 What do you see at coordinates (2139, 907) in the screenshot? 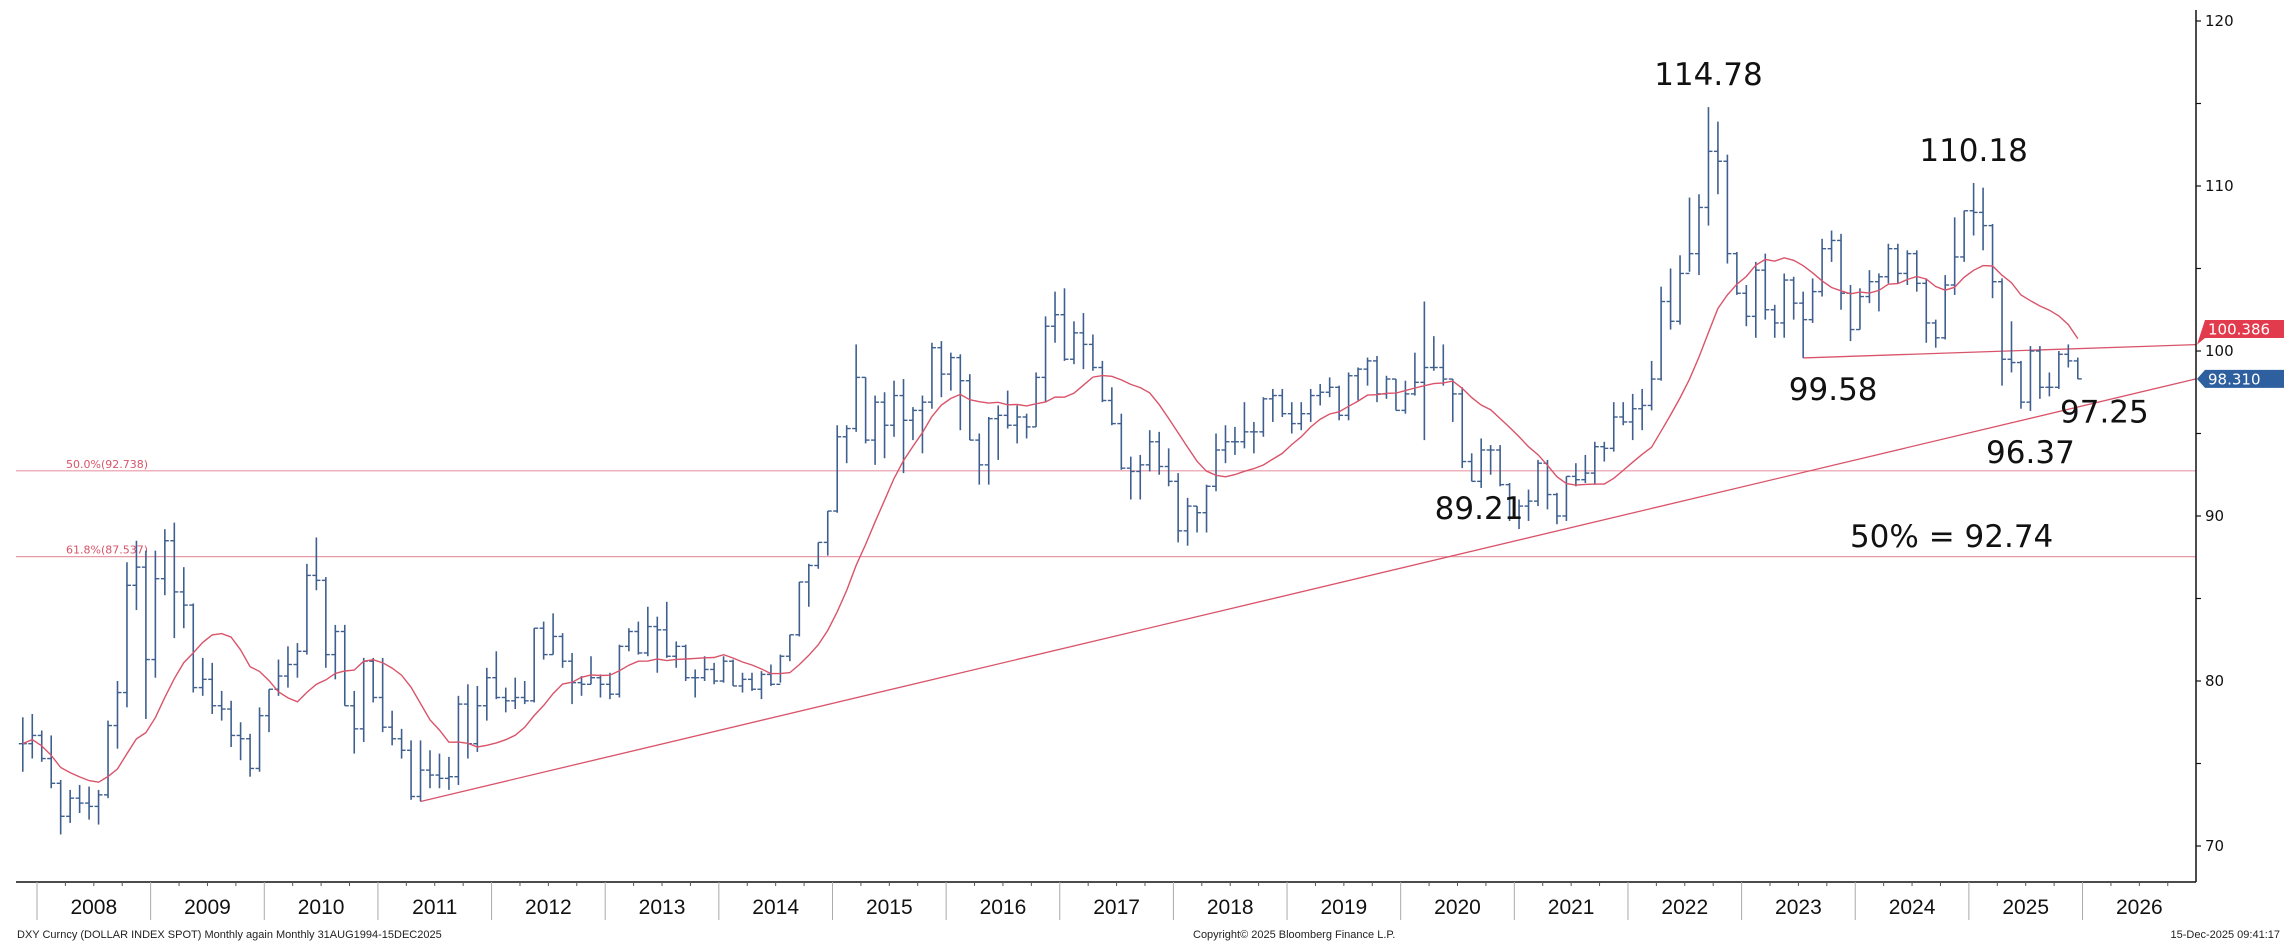
I see `x-tick-label: 2026` at bounding box center [2139, 907].